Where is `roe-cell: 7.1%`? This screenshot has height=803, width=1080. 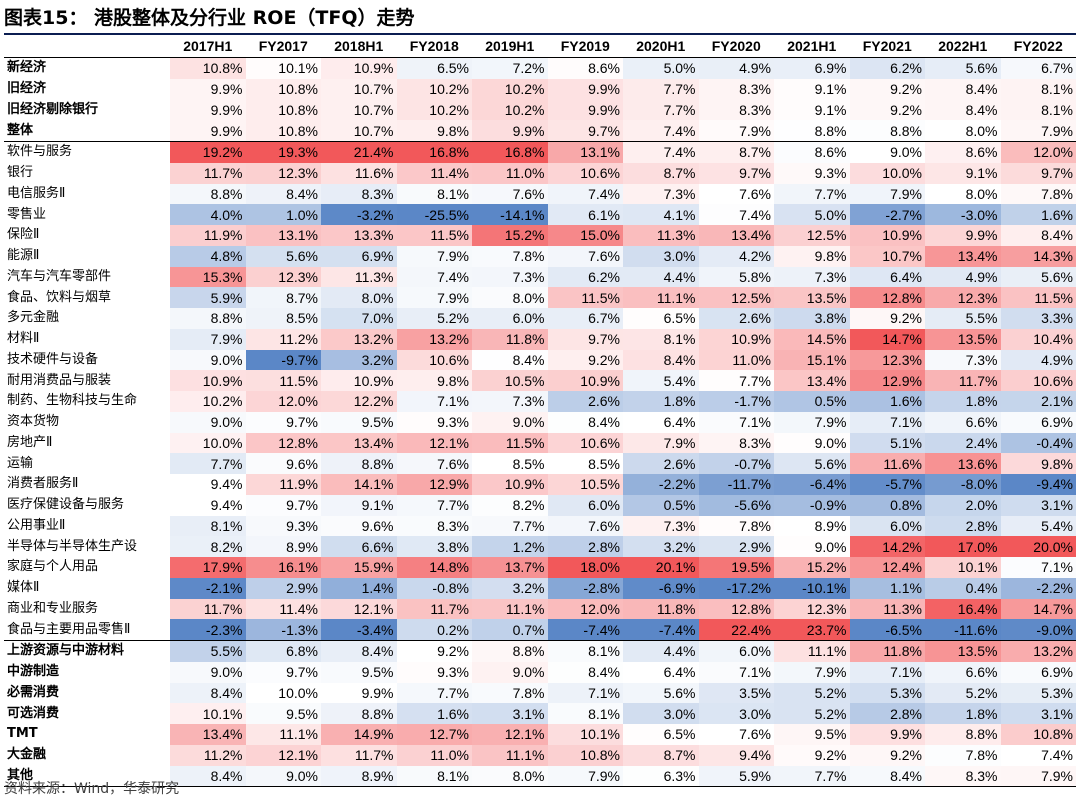
roe-cell: 7.1% is located at coordinates (434, 401).